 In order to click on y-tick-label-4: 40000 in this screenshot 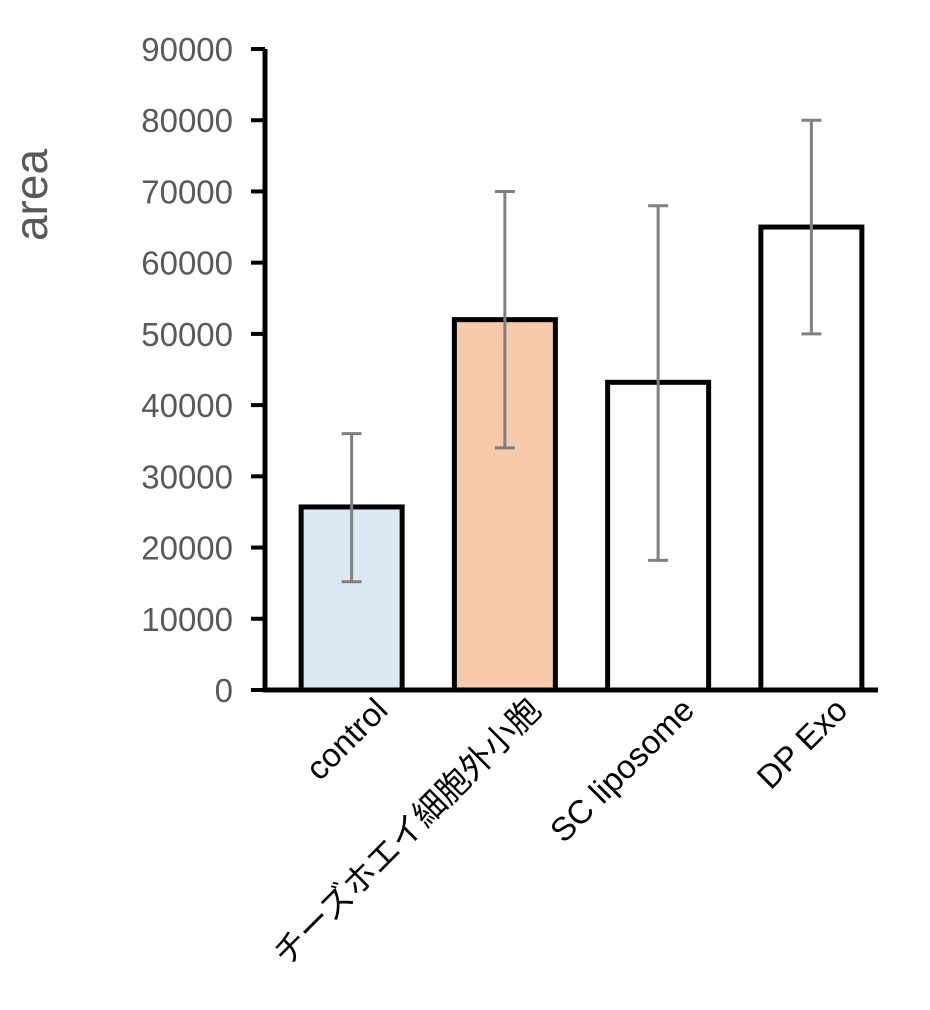, I will do `click(187, 405)`.